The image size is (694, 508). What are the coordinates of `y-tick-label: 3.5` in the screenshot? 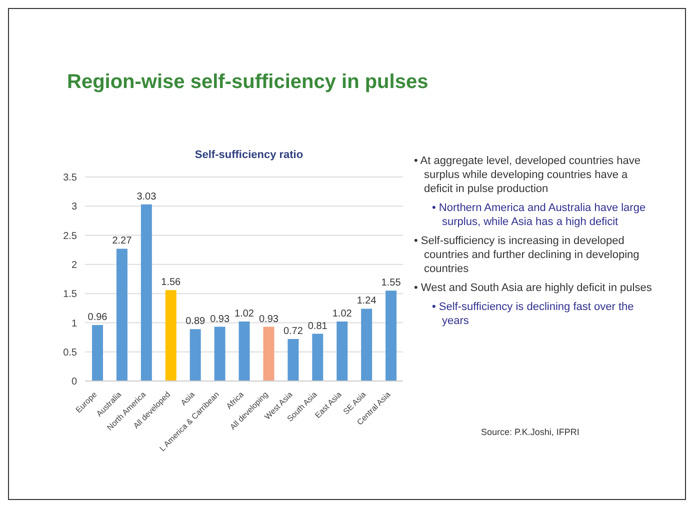 It's located at (70, 178).